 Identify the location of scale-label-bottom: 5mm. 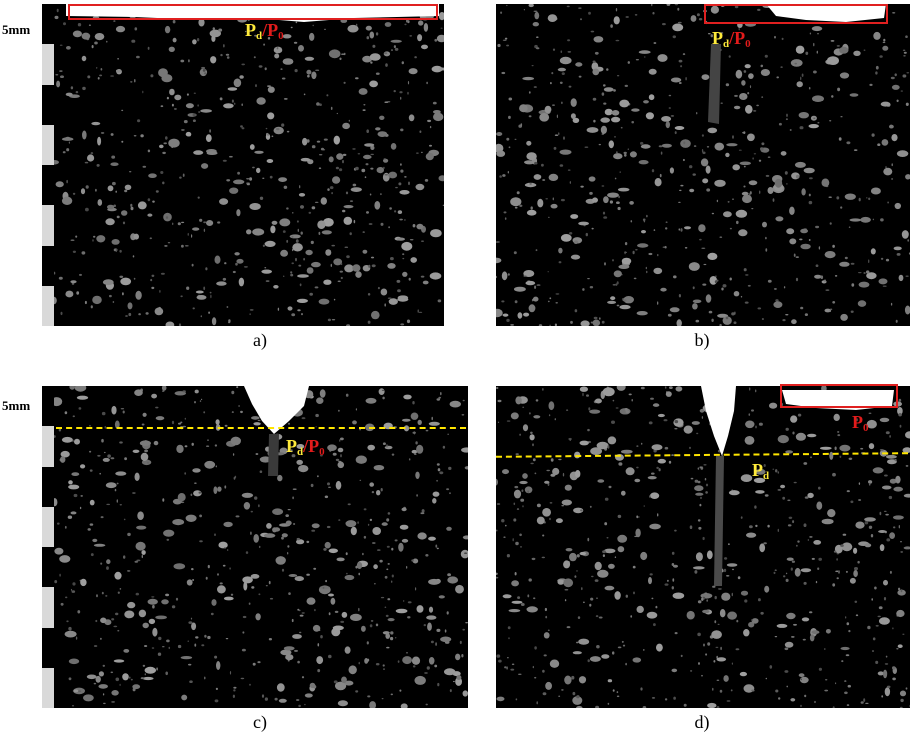
(16, 405).